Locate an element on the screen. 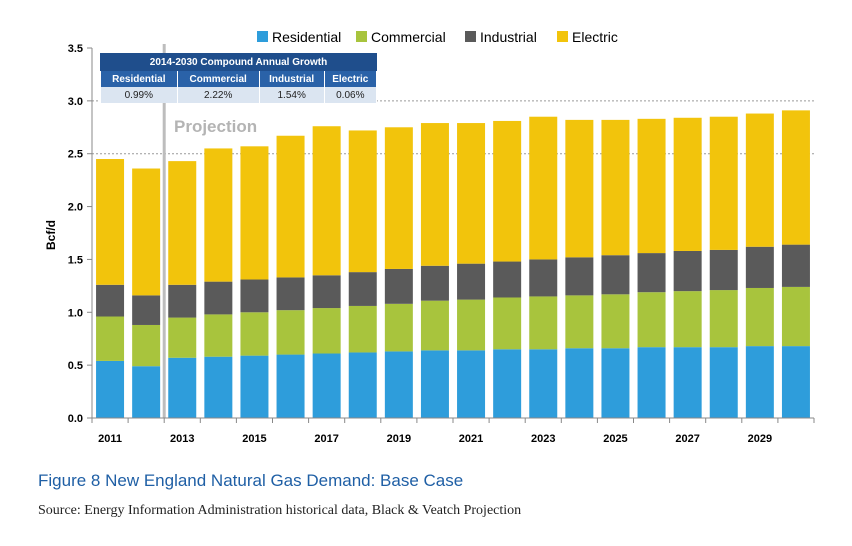 This screenshot has width=852, height=546. x-tick-label: 2015 is located at coordinates (254, 439).